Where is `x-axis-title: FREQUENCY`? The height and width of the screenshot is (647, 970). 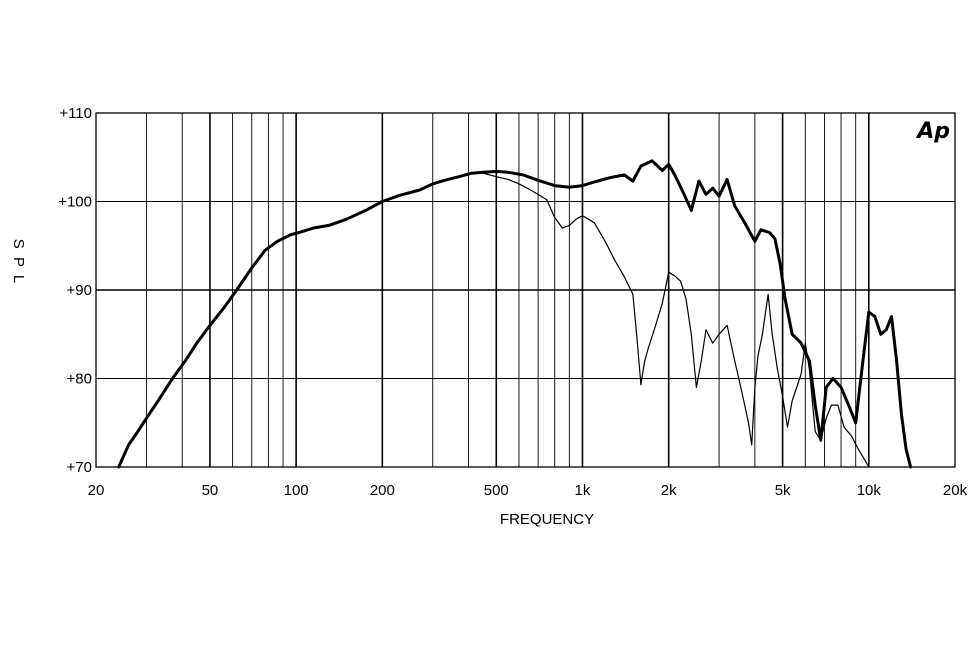 x-axis-title: FREQUENCY is located at coordinates (547, 519).